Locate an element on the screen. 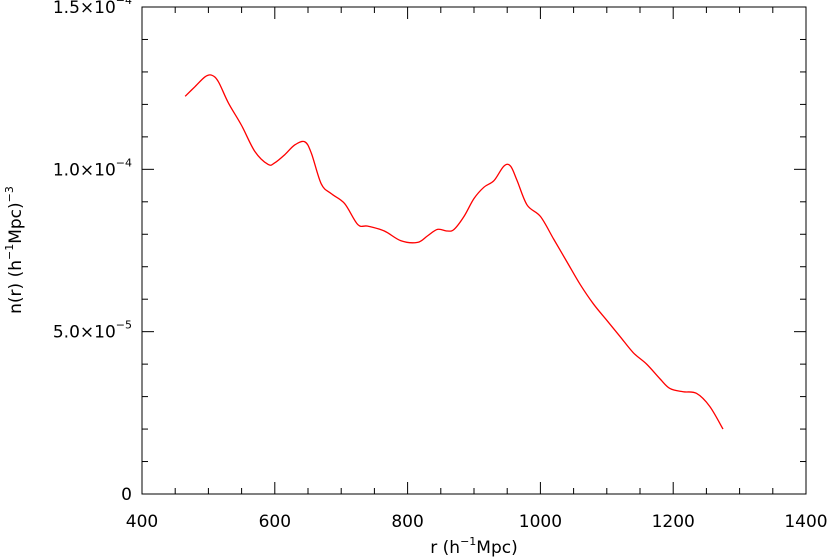 The image size is (830, 559). x-axis-label: r (h−1Mpc) is located at coordinates (473, 546).